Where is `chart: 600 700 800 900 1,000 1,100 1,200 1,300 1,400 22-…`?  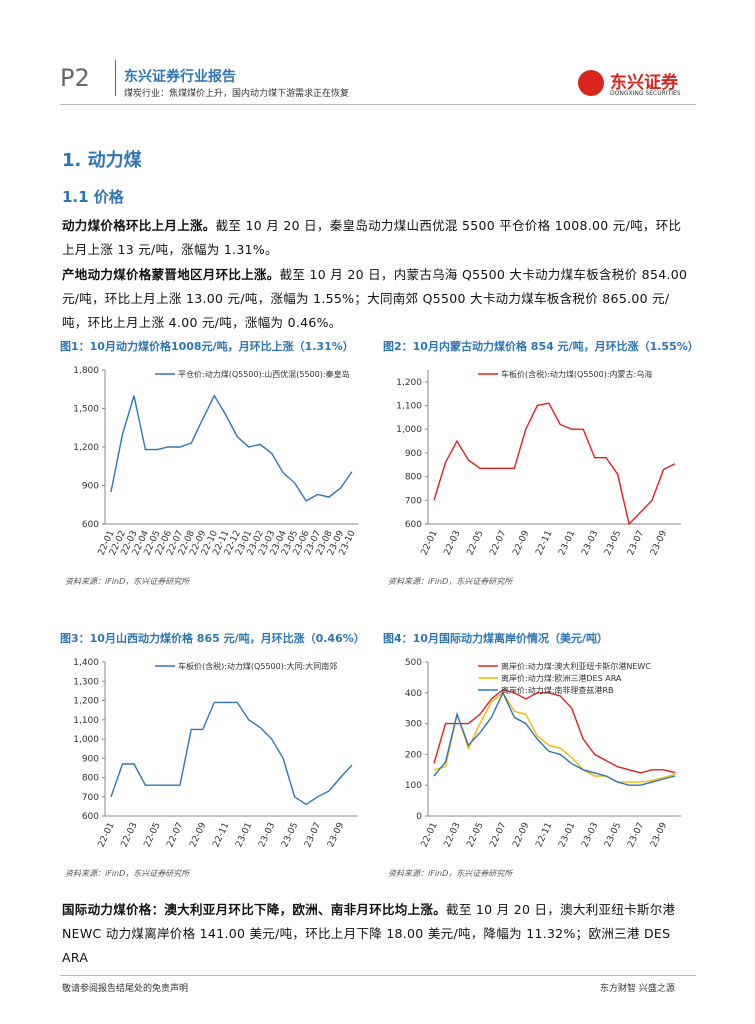
chart: 600 700 800 900 1,000 1,100 1,200 1,300 1,400 22-… is located at coordinates (215, 753).